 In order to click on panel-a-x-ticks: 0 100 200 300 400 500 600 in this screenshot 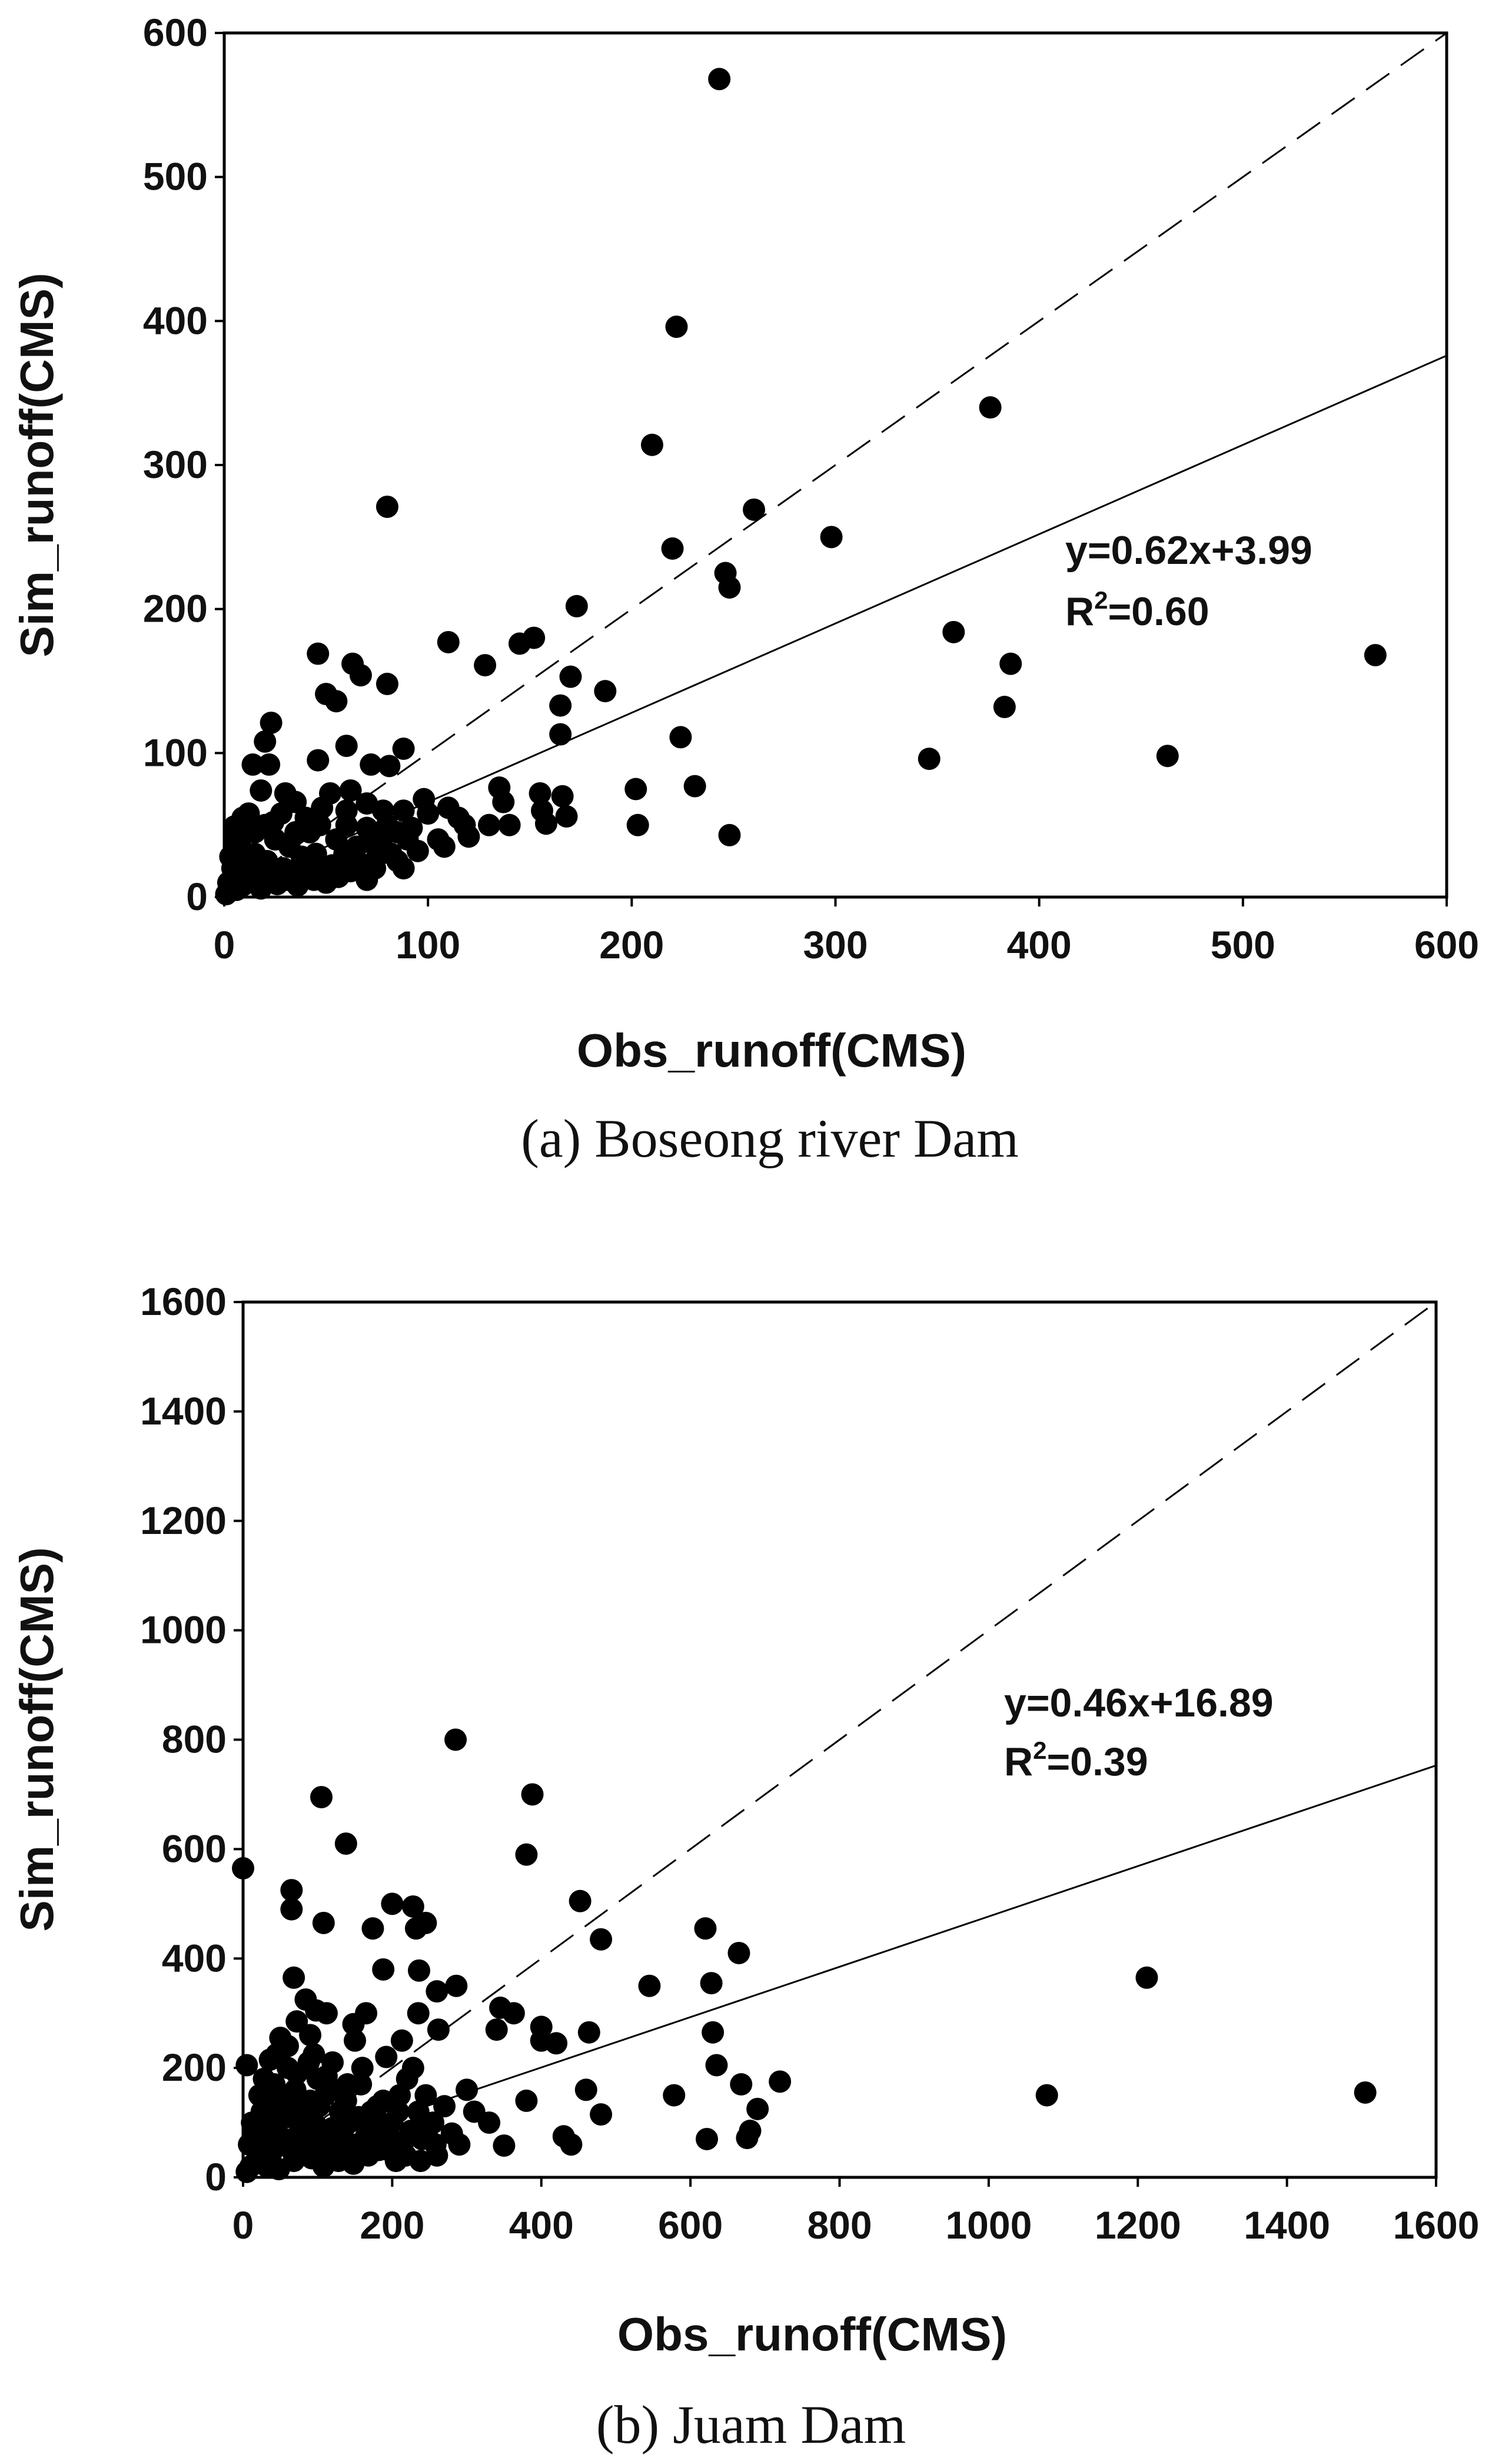, I will do `click(846, 932)`.